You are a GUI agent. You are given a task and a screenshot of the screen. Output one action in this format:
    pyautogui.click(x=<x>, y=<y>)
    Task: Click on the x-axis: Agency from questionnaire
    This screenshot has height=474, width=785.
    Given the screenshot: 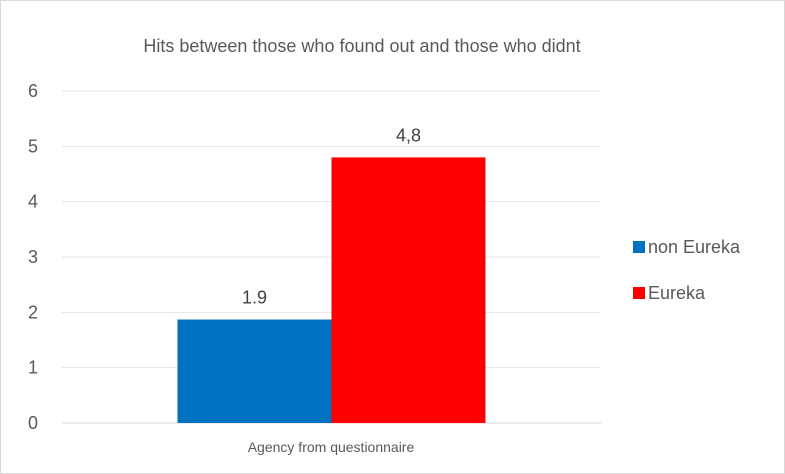 What is the action you would take?
    pyautogui.click(x=331, y=447)
    